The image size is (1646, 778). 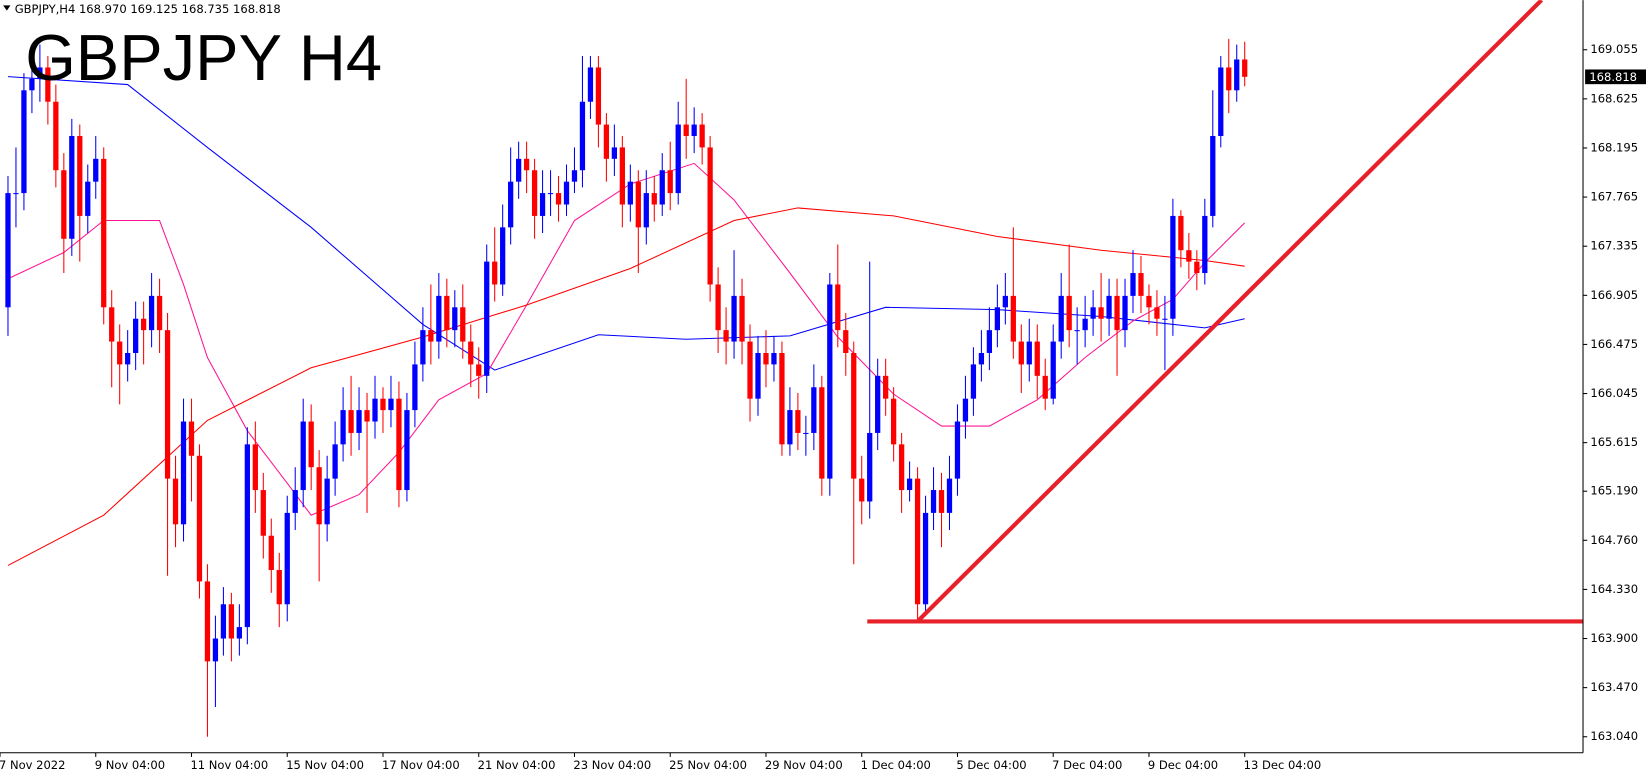 I want to click on x-tick-label: 15 Nov 04:00, so click(x=325, y=765).